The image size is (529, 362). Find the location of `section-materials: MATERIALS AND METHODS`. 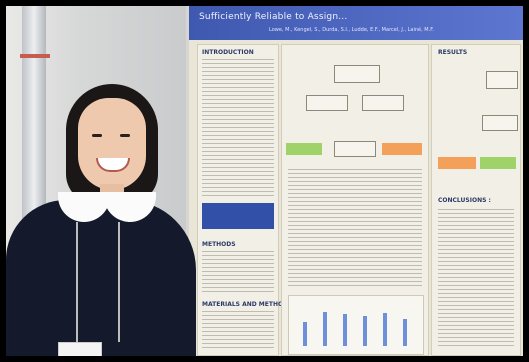

section-materials: MATERIALS AND METHODS is located at coordinates (247, 304).